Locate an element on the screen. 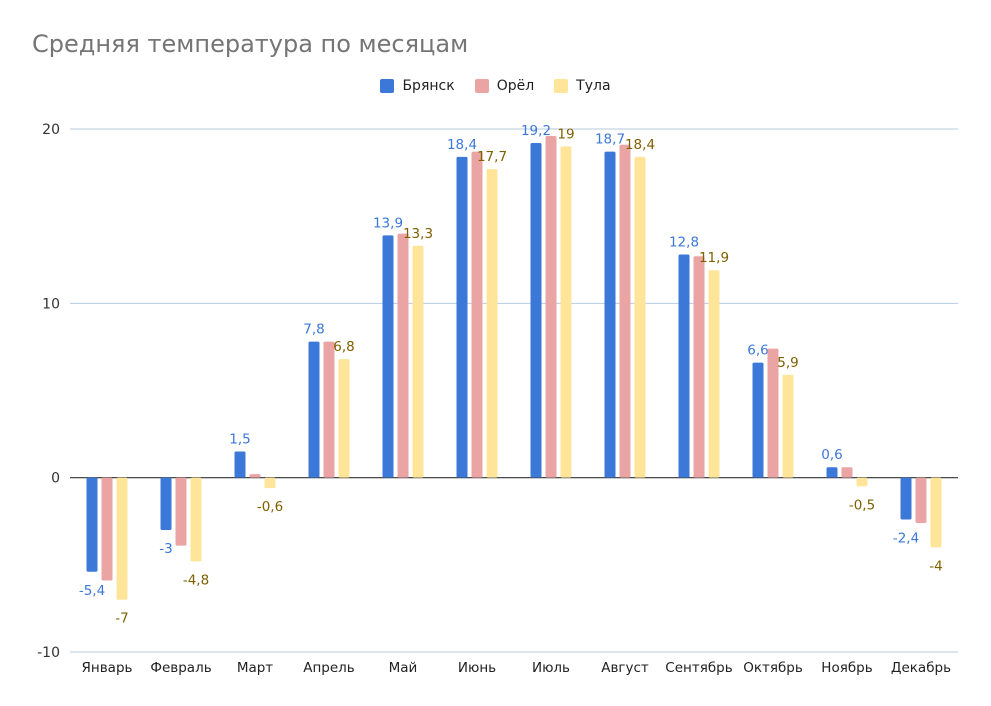 Image resolution: width=991 pixels, height=706 pixels. data-label: 1,5 is located at coordinates (239, 440).